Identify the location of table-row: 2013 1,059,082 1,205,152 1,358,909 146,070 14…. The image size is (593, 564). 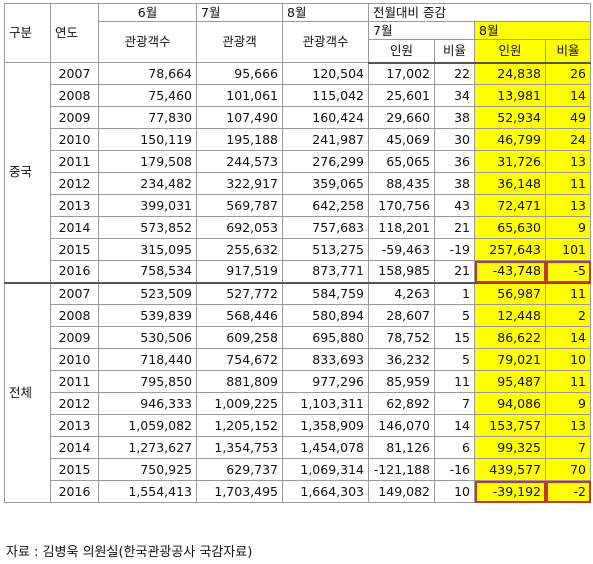
(298, 425).